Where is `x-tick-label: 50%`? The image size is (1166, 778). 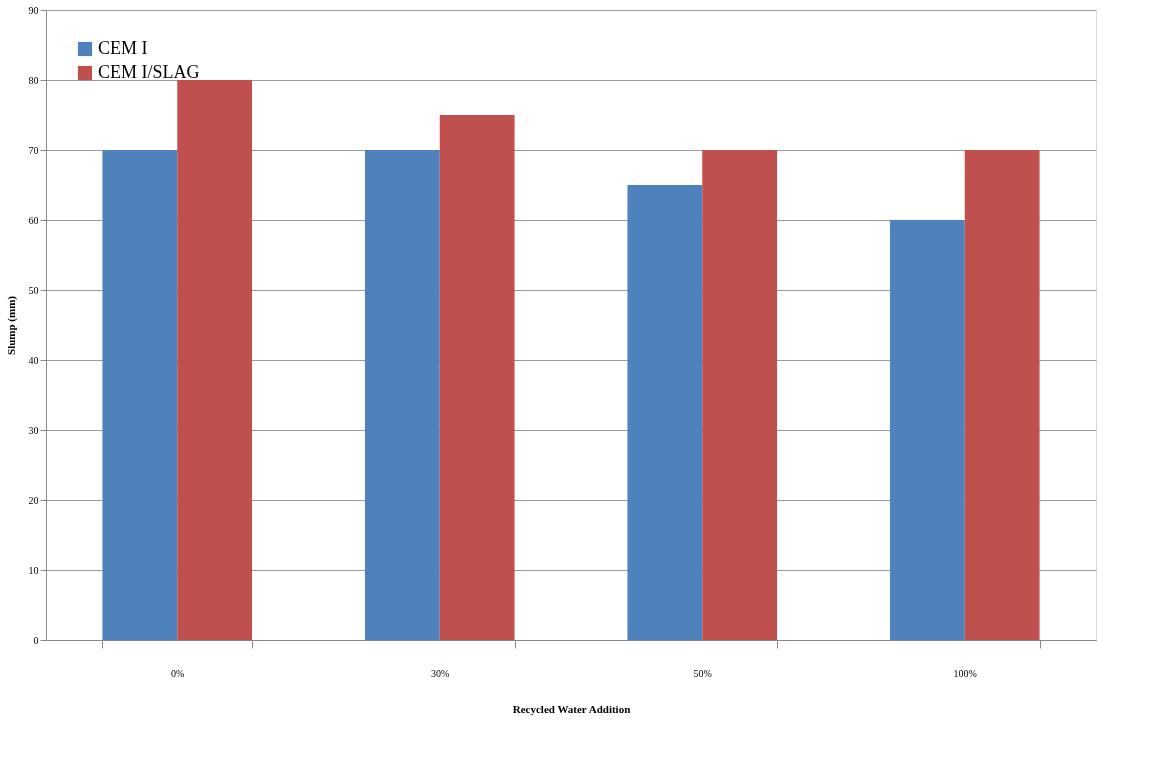
x-tick-label: 50% is located at coordinates (702, 673).